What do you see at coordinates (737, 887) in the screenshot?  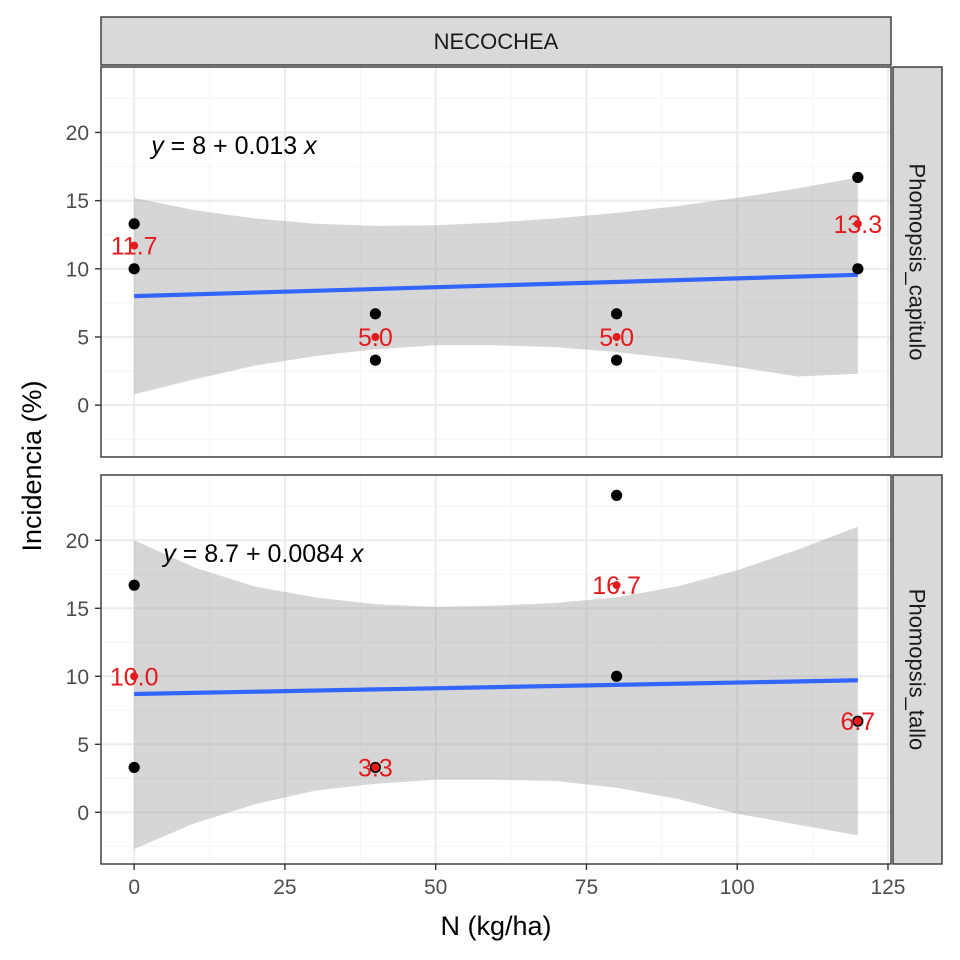 I see `x-tick-label: 100` at bounding box center [737, 887].